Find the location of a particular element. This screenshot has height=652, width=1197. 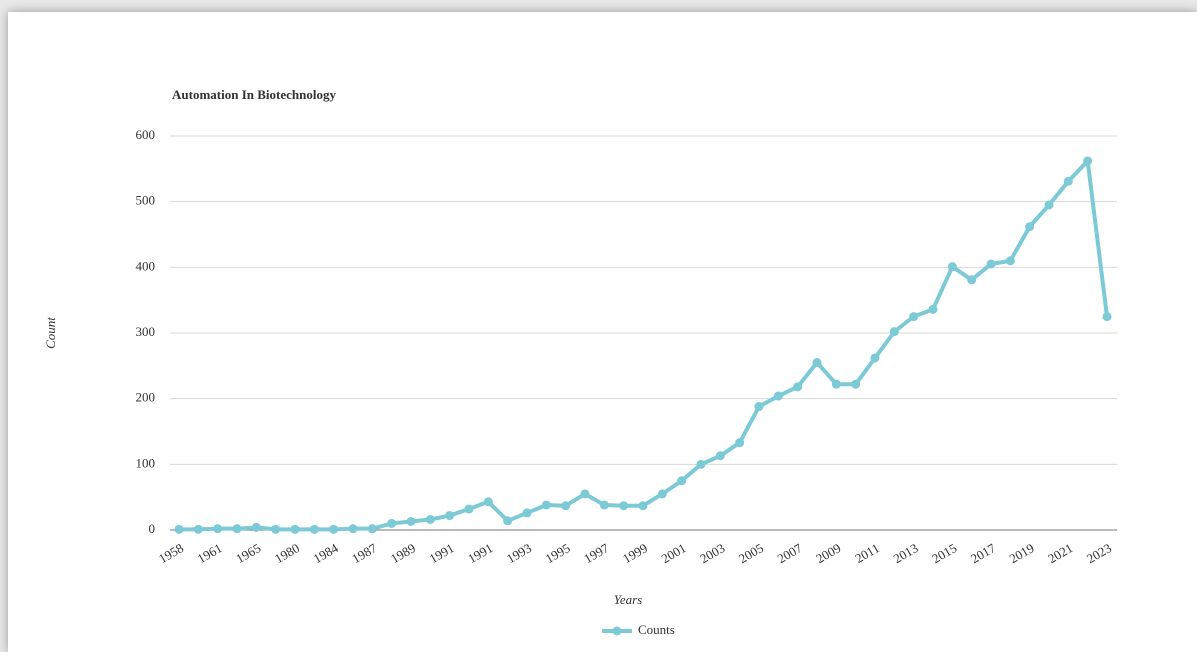

x-tick-label: 1999 is located at coordinates (635, 553).